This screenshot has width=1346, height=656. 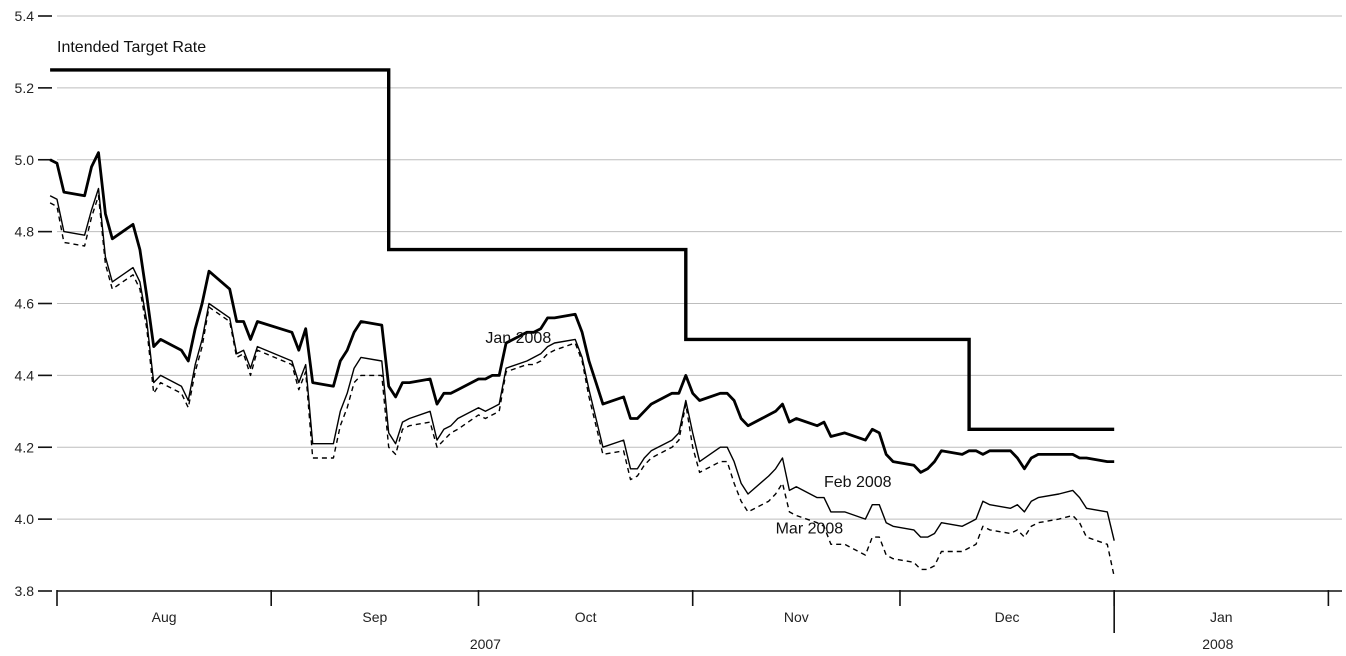 I want to click on x-tick-label: Nov, so click(x=796, y=617).